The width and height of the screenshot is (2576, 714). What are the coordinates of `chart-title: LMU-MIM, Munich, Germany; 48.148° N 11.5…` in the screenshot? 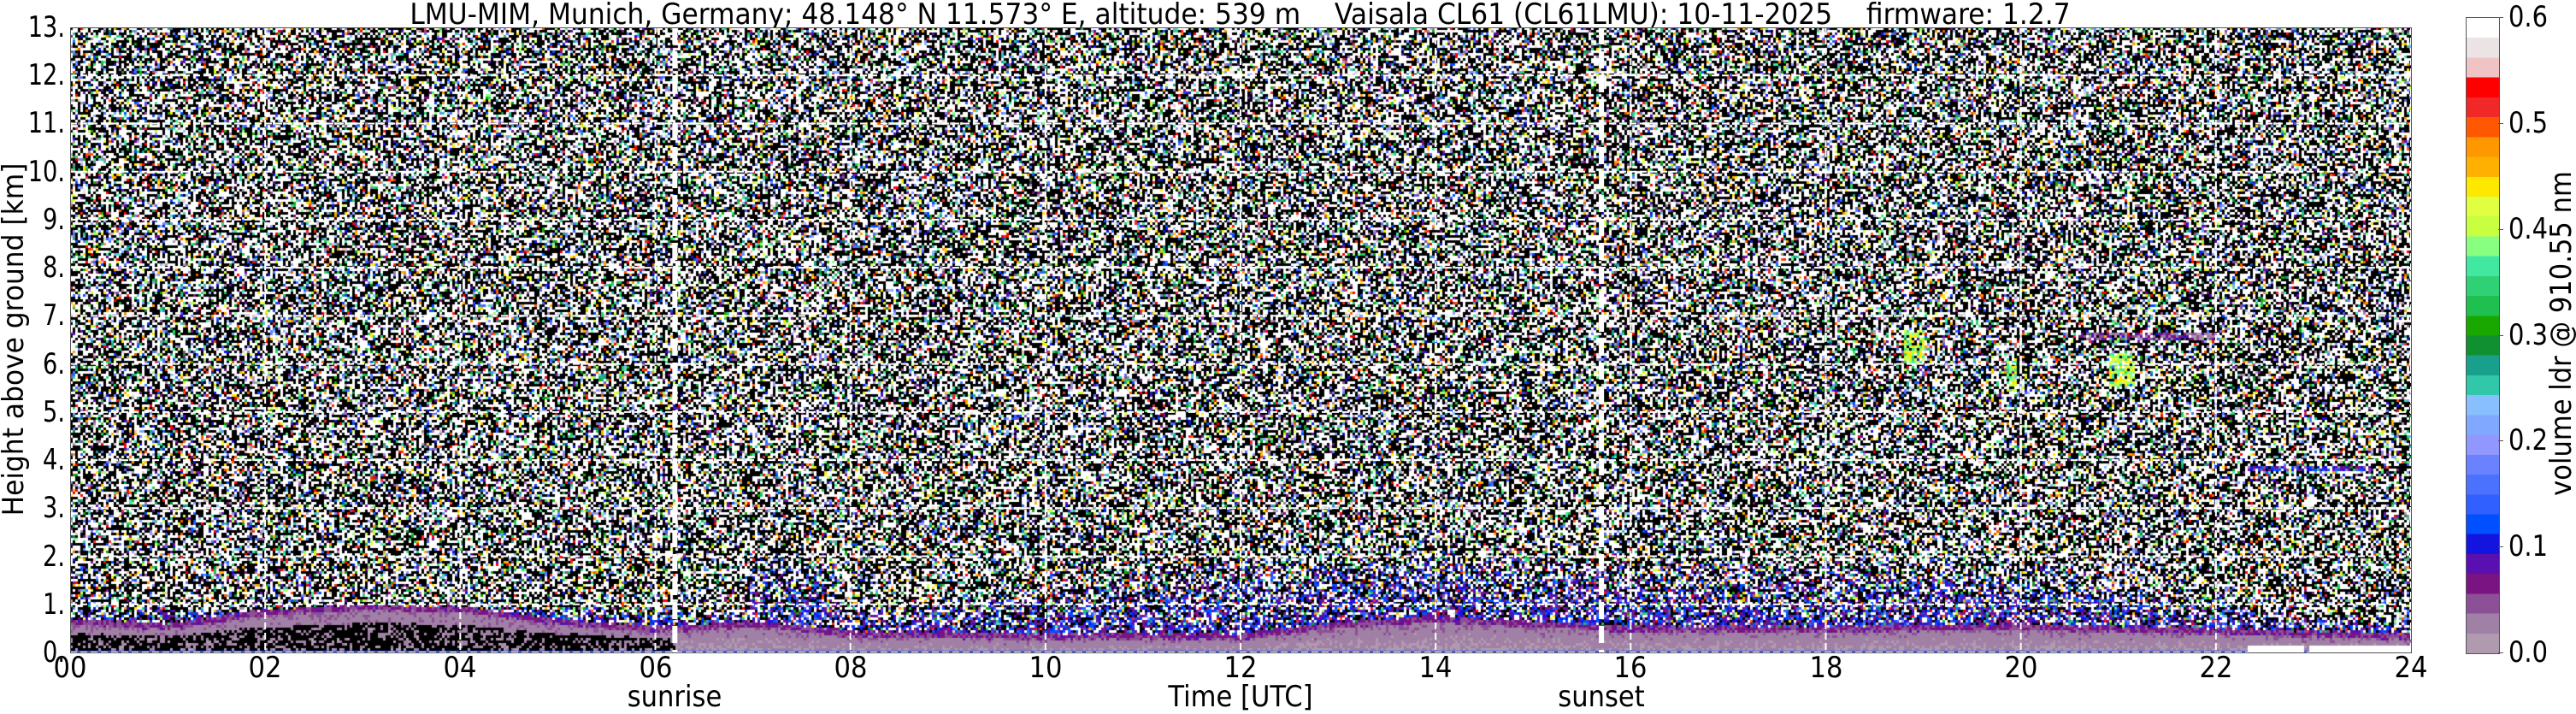 It's located at (1240, 16).